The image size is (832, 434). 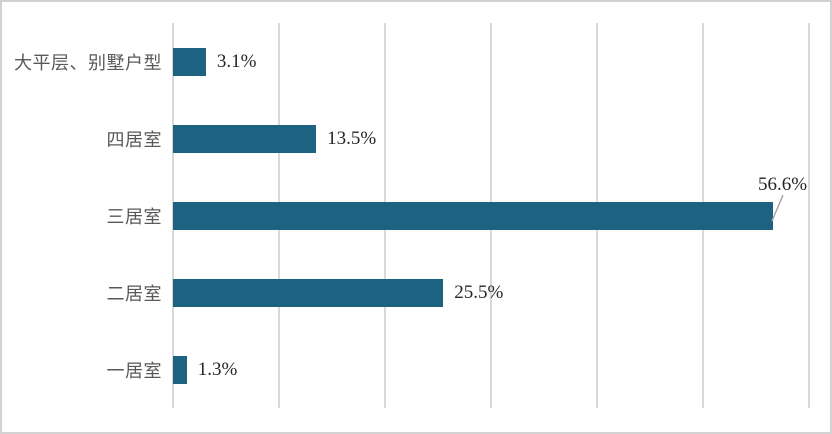 I want to click on value-label: 25.5%, so click(x=479, y=292).